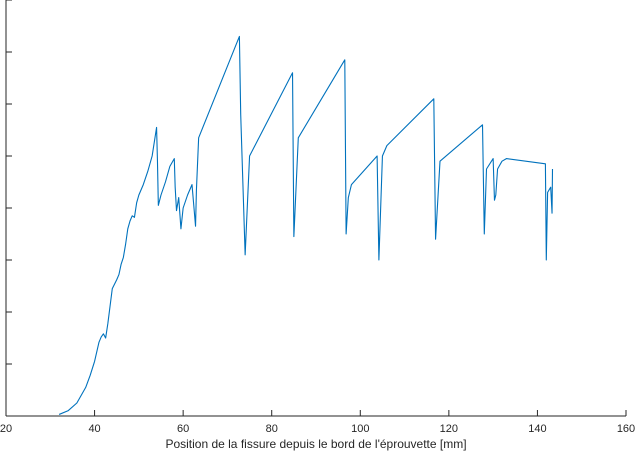  What do you see at coordinates (317, 429) in the screenshot?
I see `x-tick-labels: 20 40 60 80 100 120 140 160` at bounding box center [317, 429].